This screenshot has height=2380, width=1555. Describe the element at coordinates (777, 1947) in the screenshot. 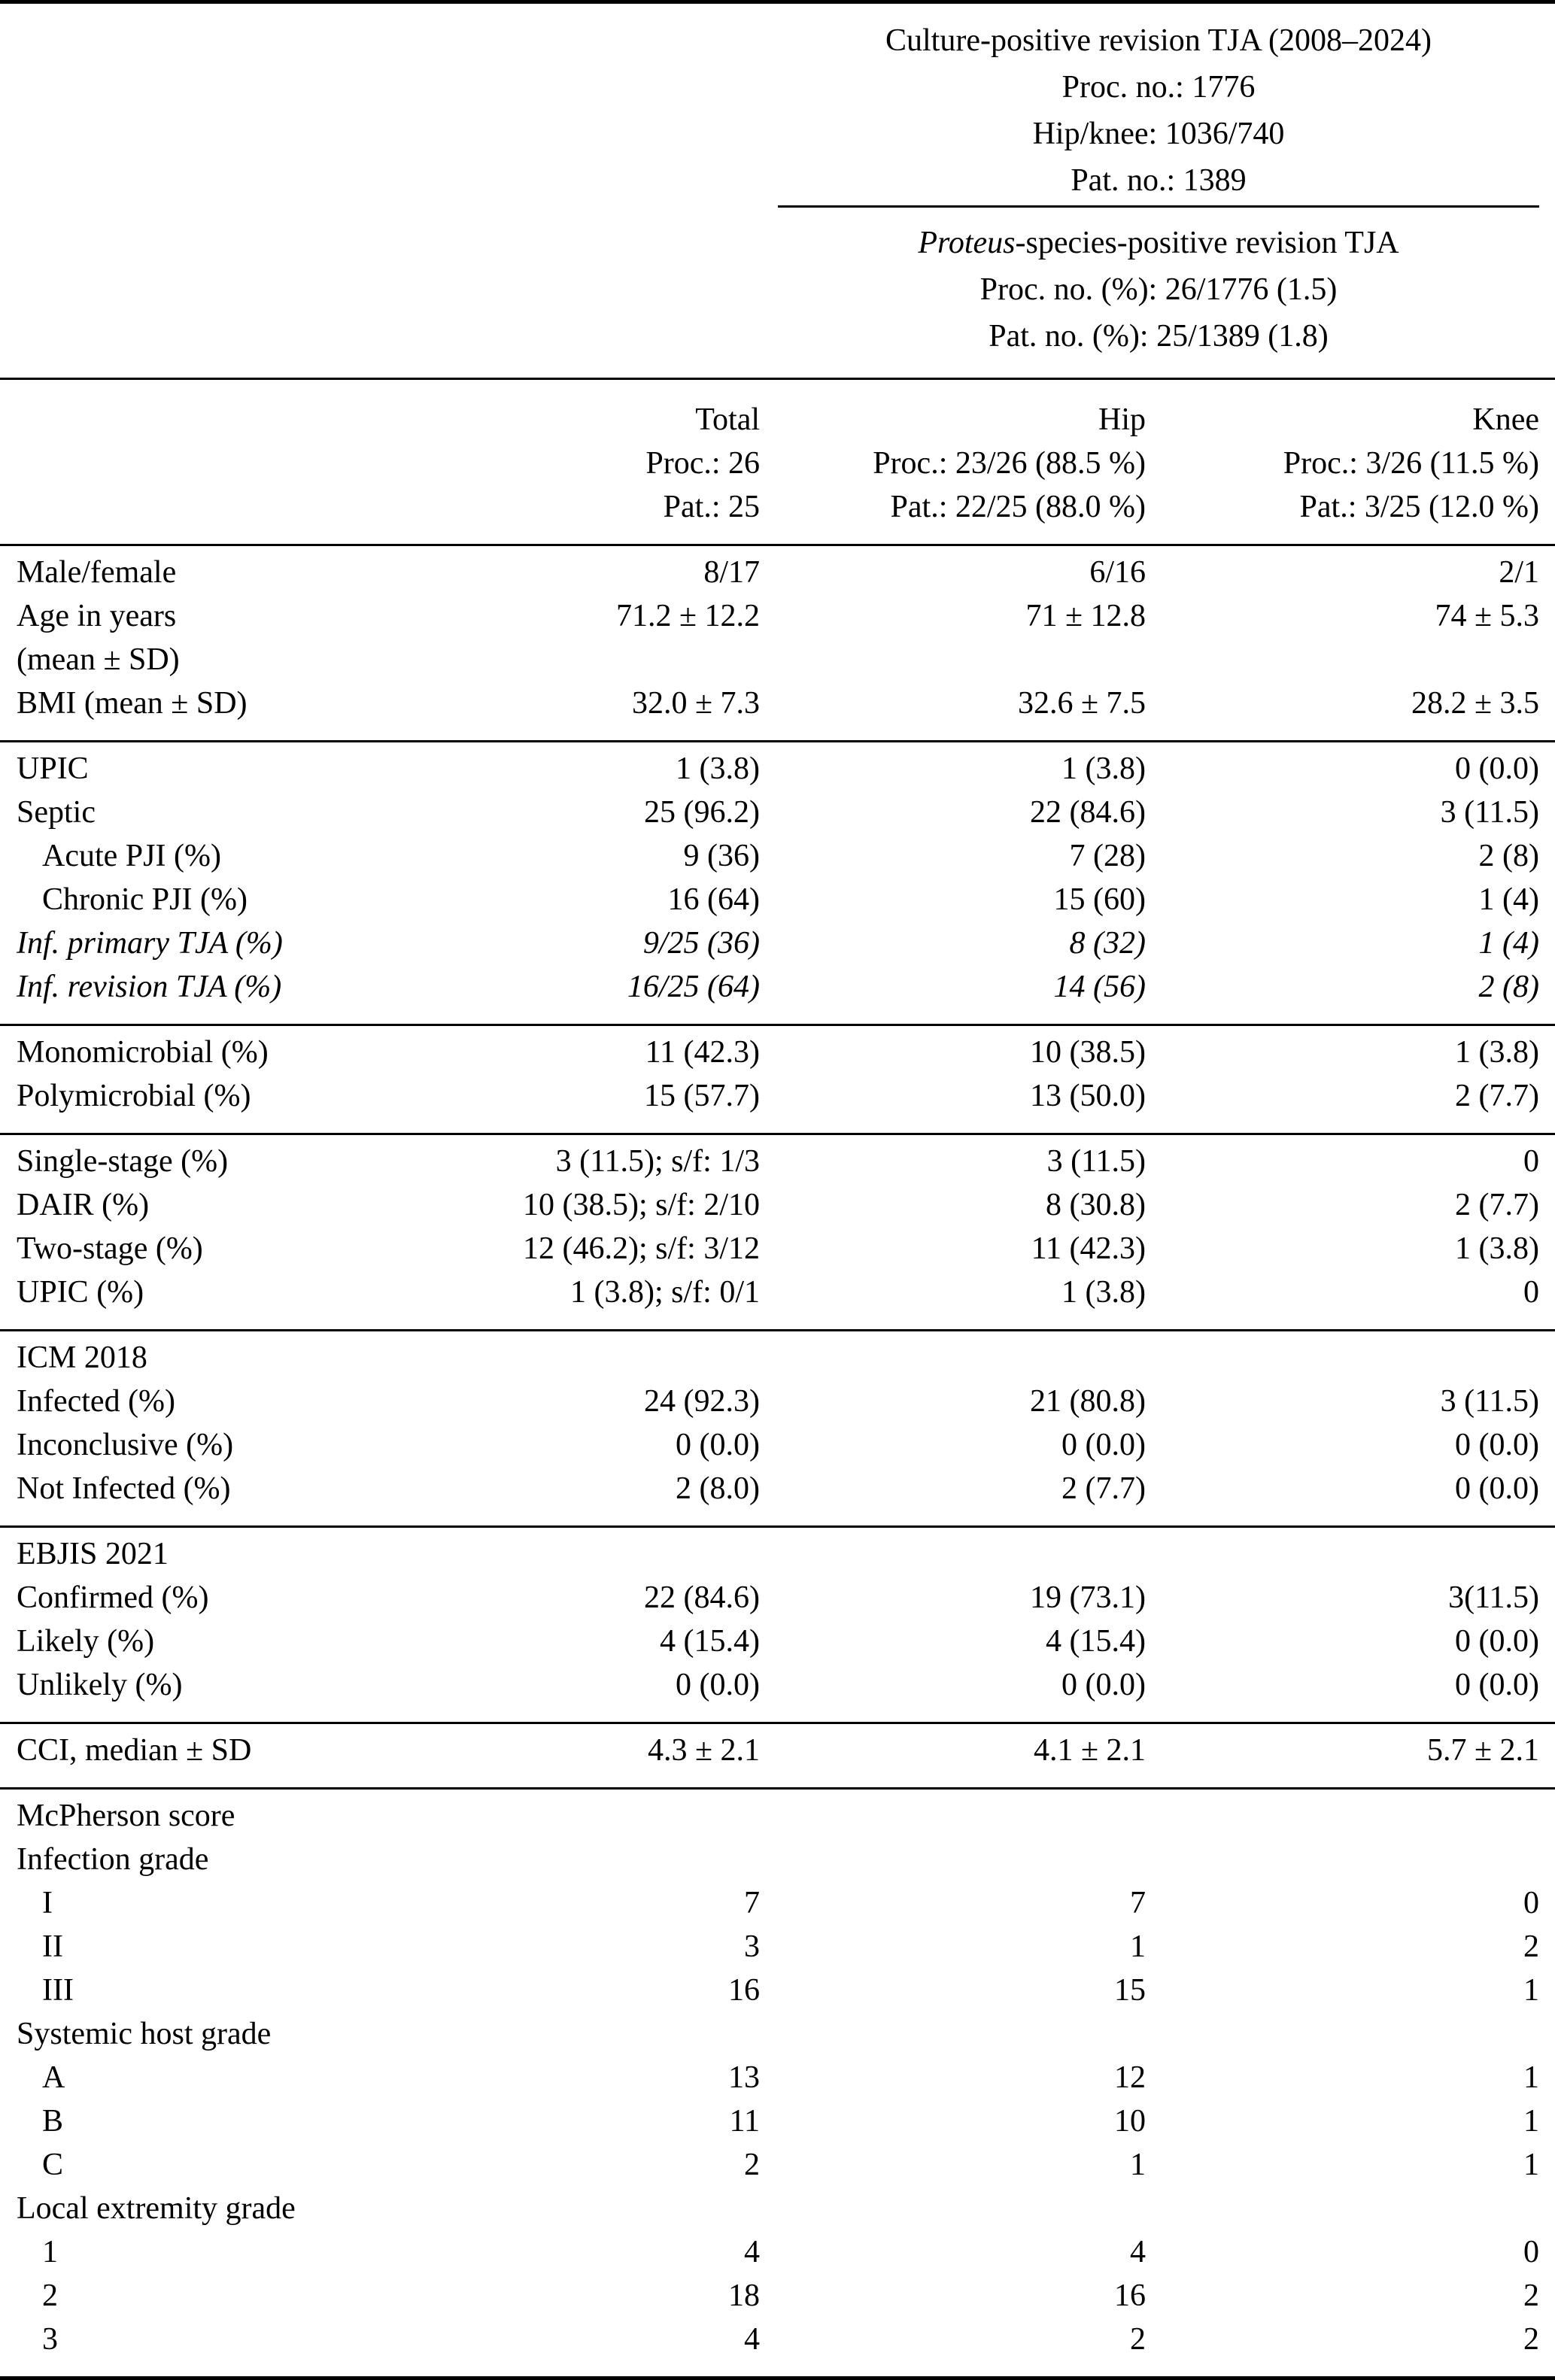

I see `table-row: II 3 1 2` at that location.